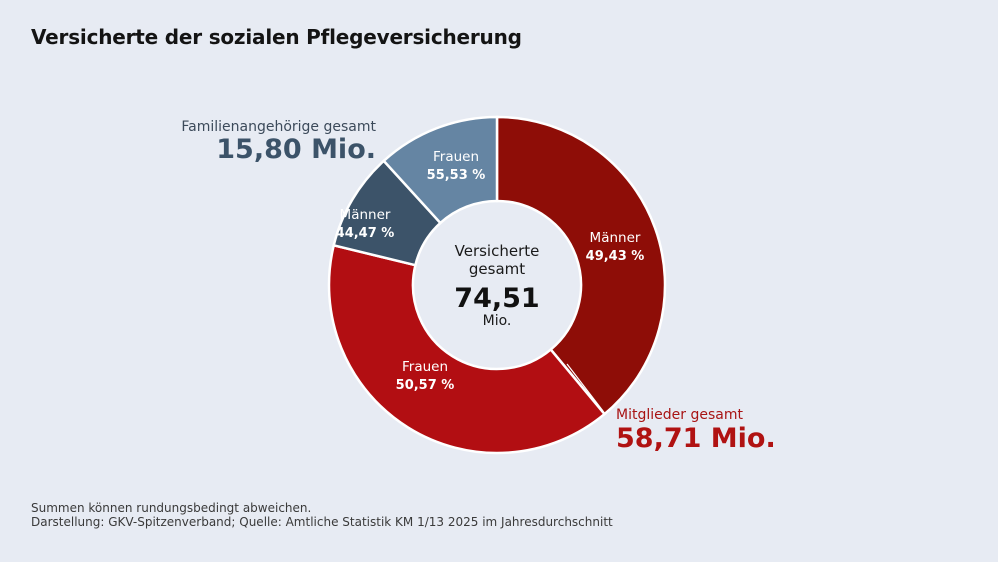 Image resolution: width=998 pixels, height=562 pixels. I want to click on slice-label-2: Männer, so click(365, 215).